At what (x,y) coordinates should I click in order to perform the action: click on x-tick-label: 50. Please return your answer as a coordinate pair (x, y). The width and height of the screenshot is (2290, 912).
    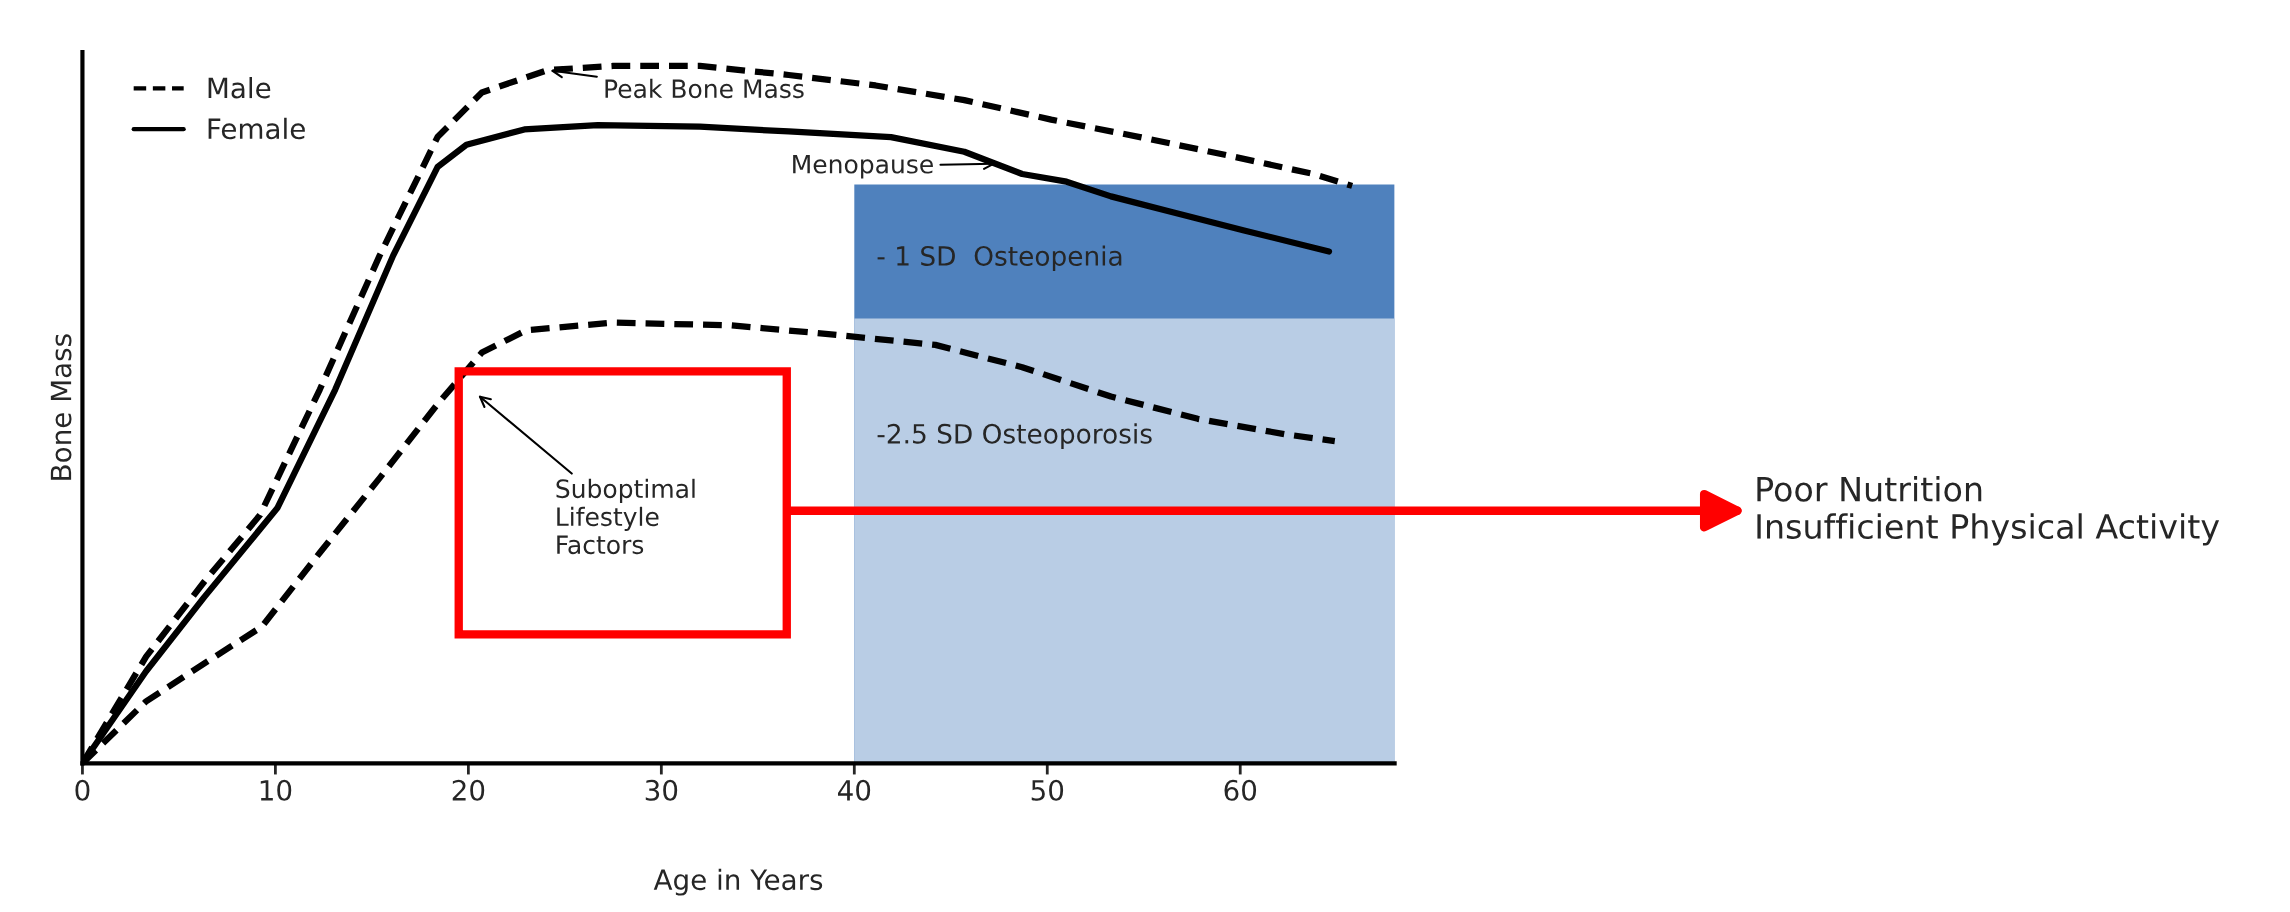
    Looking at the image, I should click on (1047, 790).